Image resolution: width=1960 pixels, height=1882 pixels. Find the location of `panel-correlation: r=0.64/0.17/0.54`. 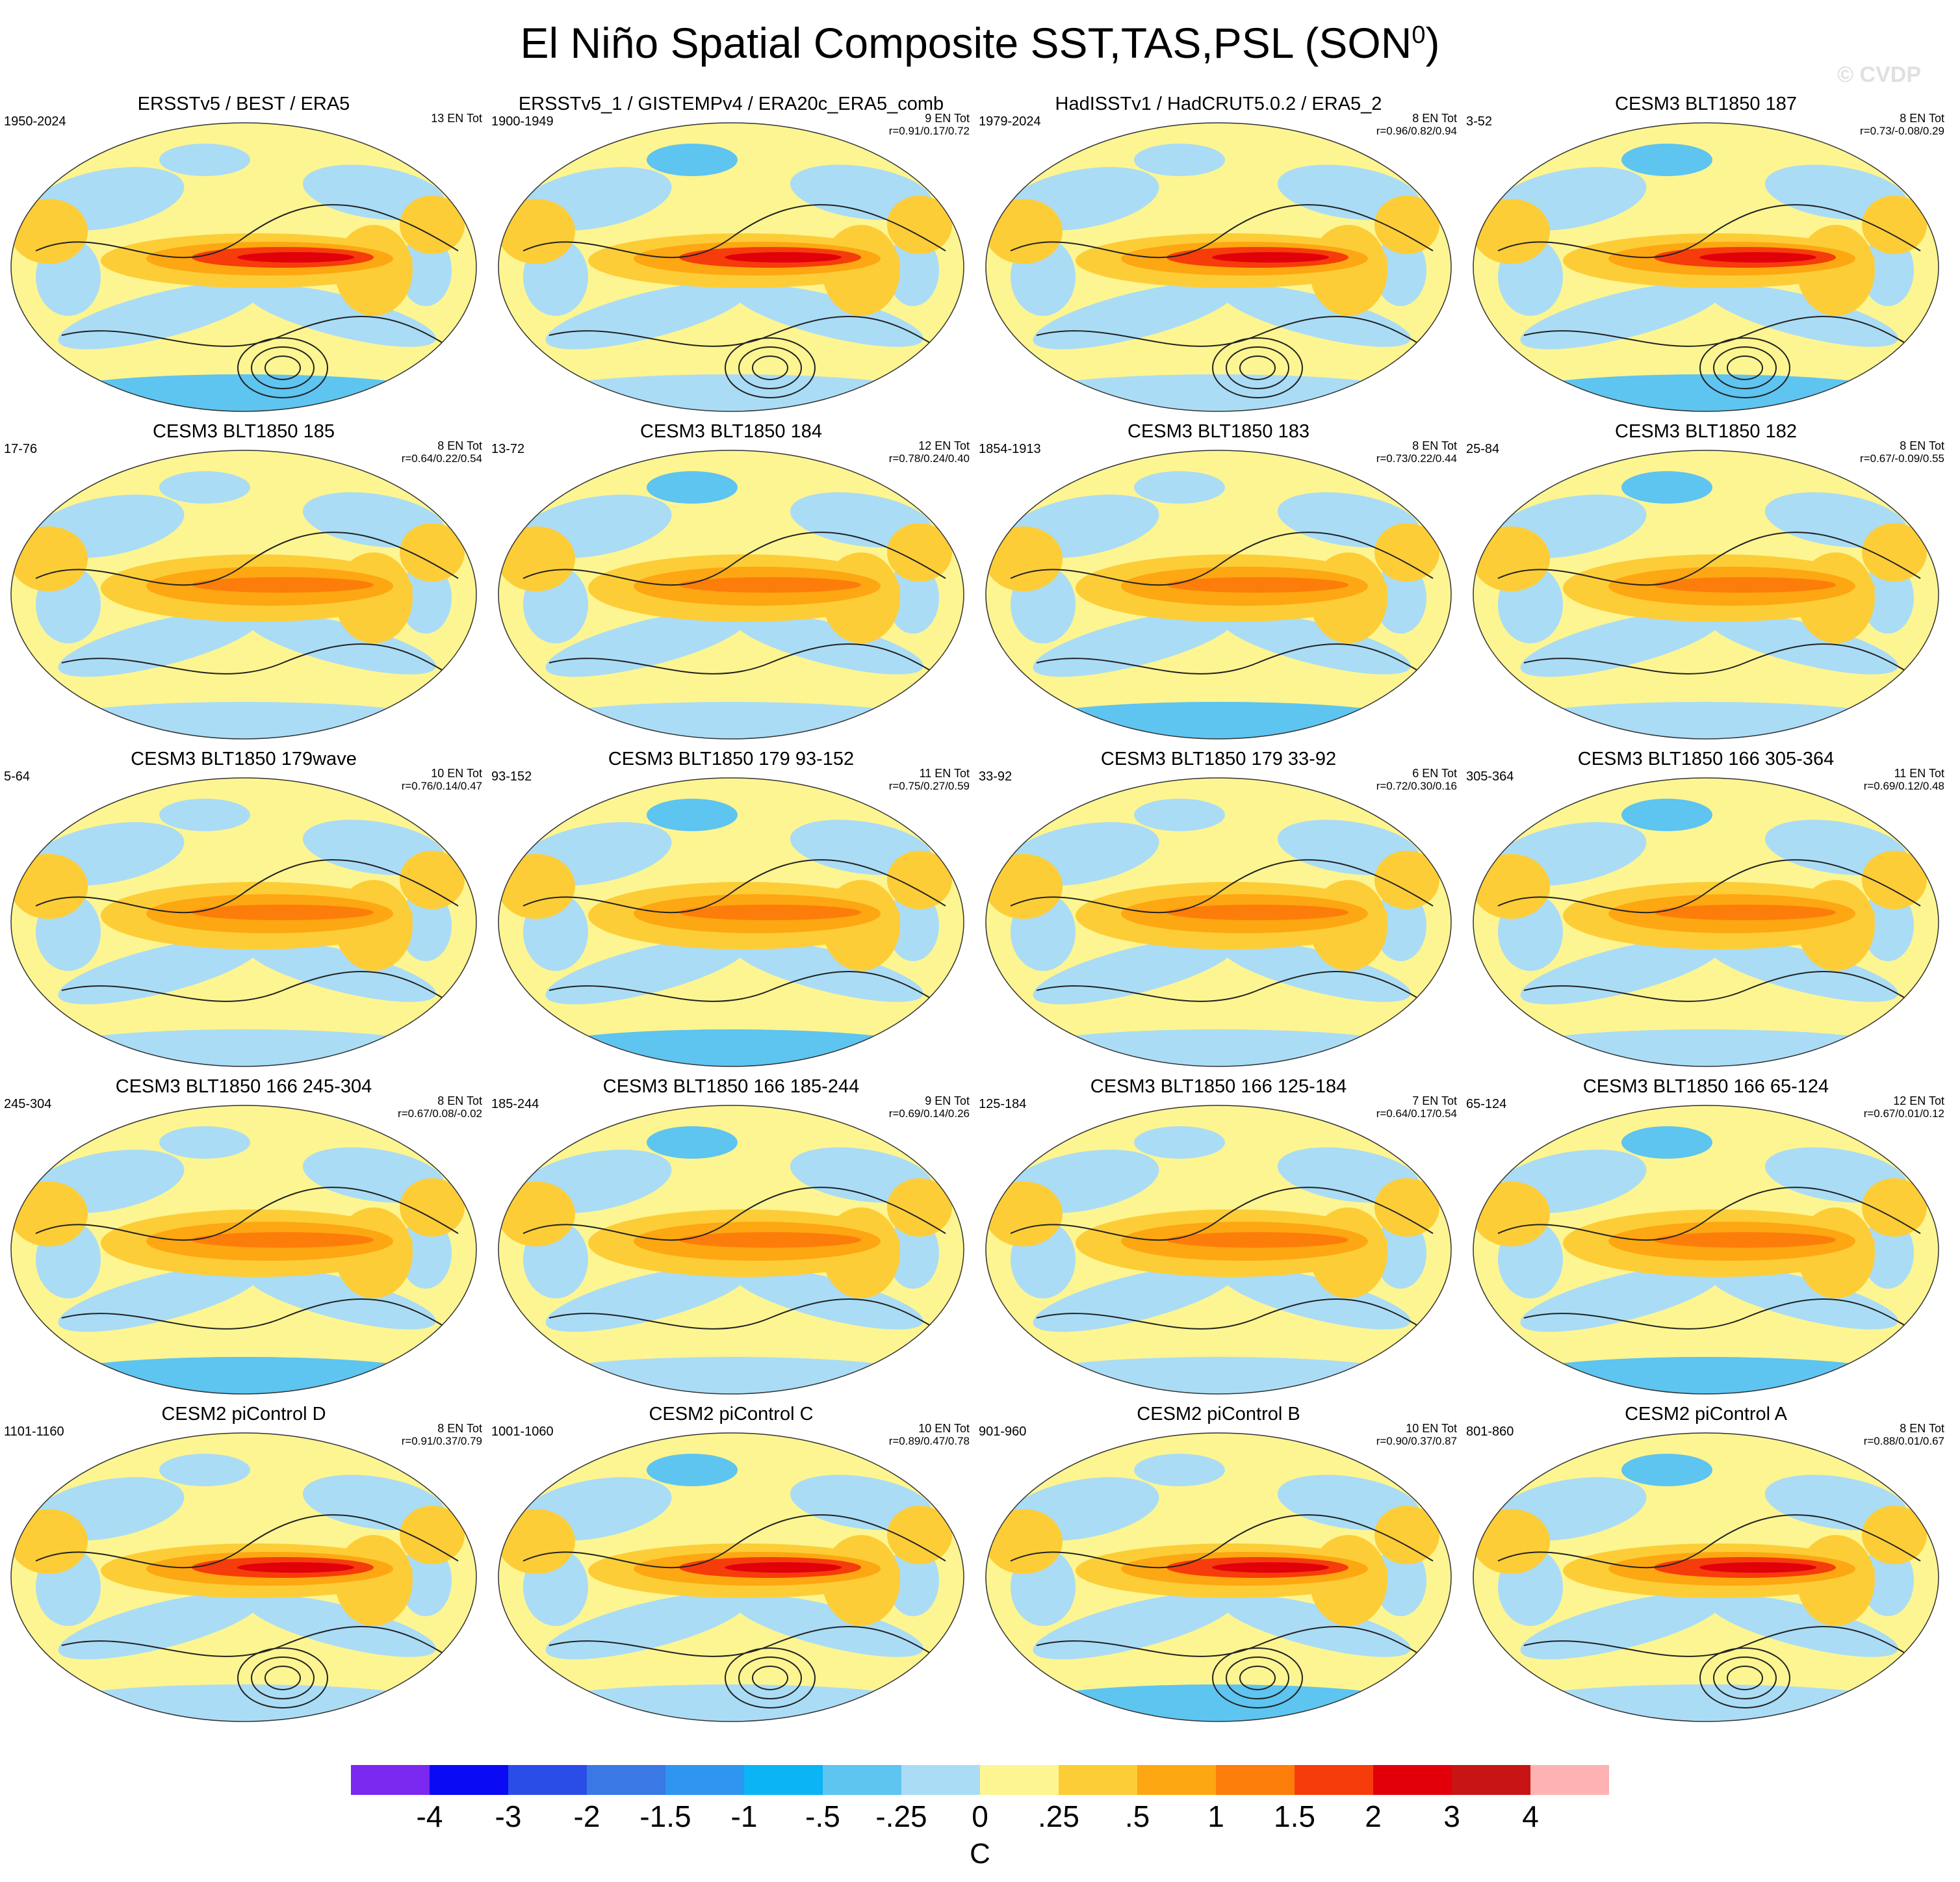

panel-correlation: r=0.64/0.17/0.54 is located at coordinates (1416, 1113).